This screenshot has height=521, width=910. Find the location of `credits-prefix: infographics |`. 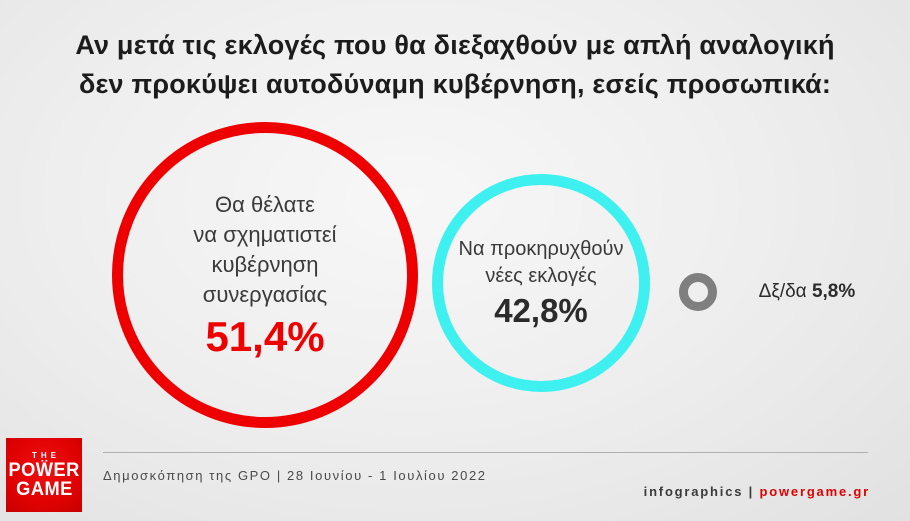

credits-prefix: infographics | is located at coordinates (701, 491).